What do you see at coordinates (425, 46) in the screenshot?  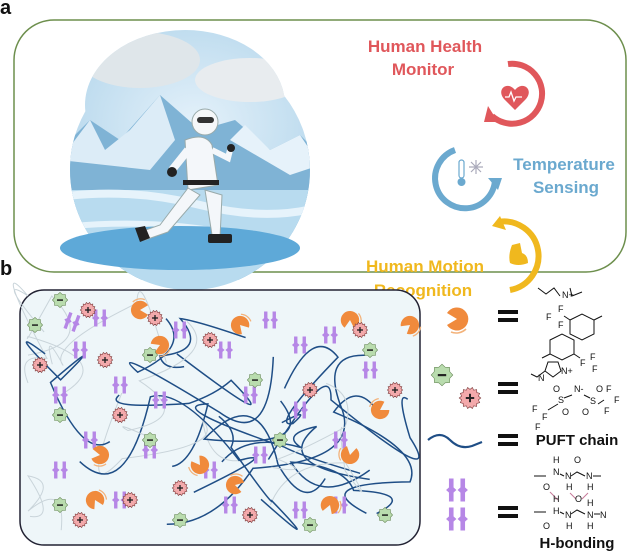 I see `health-title-line1: Human Health` at bounding box center [425, 46].